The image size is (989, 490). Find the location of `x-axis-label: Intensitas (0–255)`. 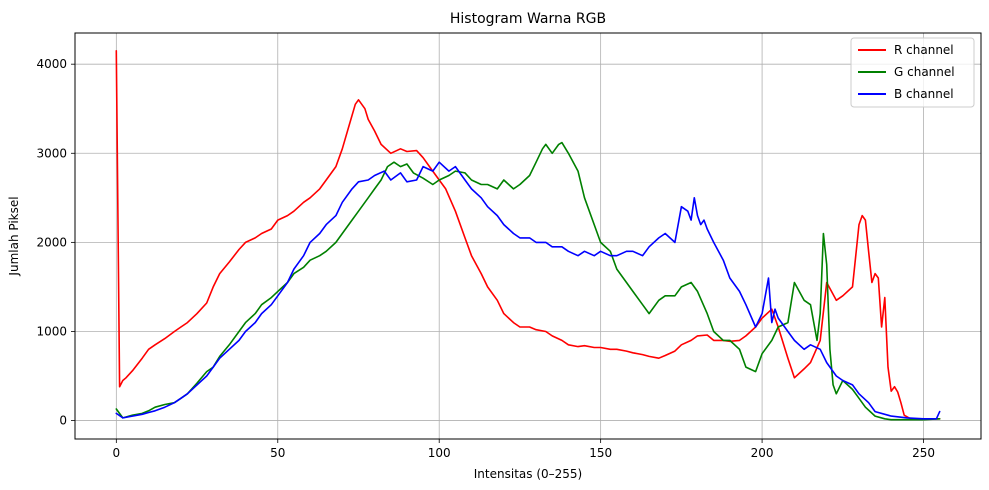

x-axis-label: Intensitas (0–255) is located at coordinates (528, 474).